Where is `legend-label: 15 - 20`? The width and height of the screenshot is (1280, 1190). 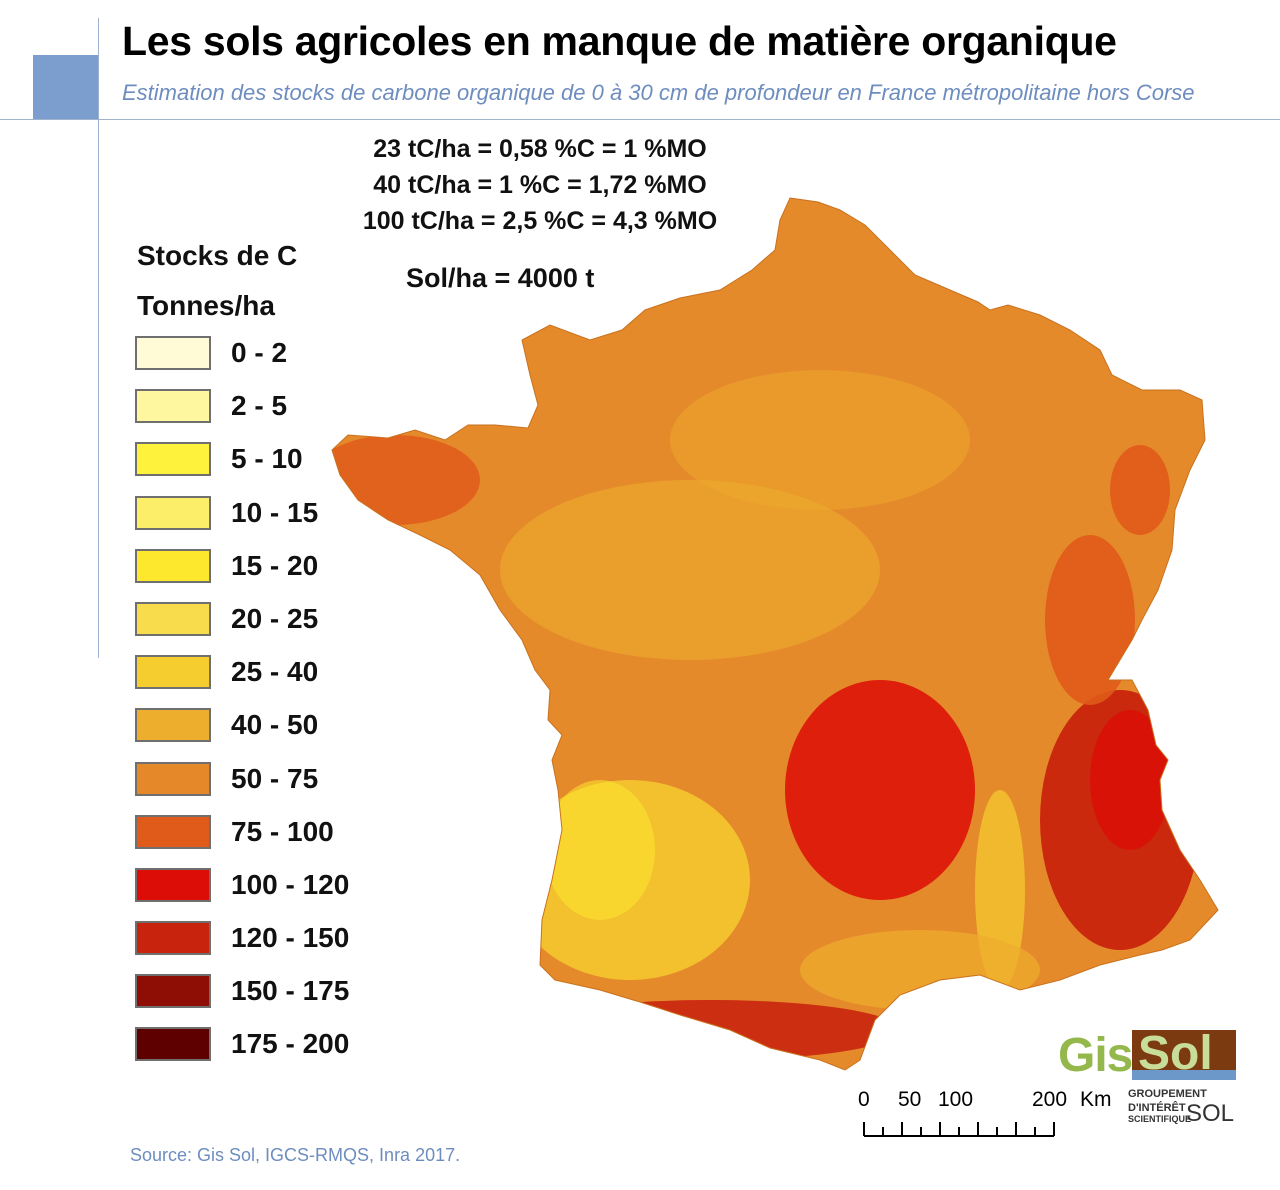 legend-label: 15 - 20 is located at coordinates (275, 565).